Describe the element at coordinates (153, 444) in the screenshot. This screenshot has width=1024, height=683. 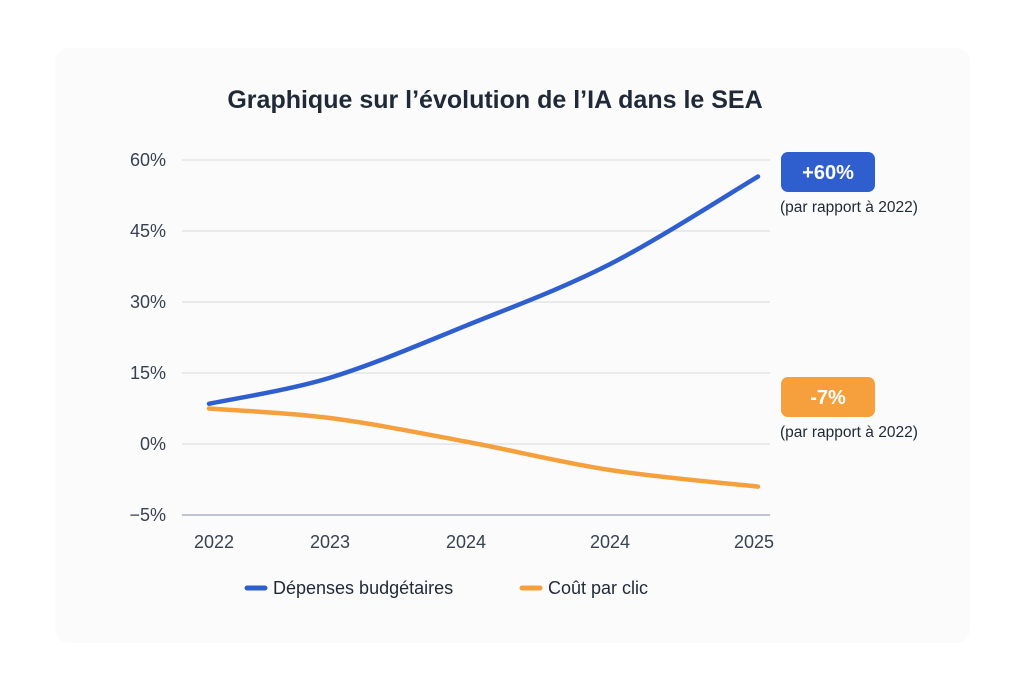
I see `y-tick-label: 0%` at that location.